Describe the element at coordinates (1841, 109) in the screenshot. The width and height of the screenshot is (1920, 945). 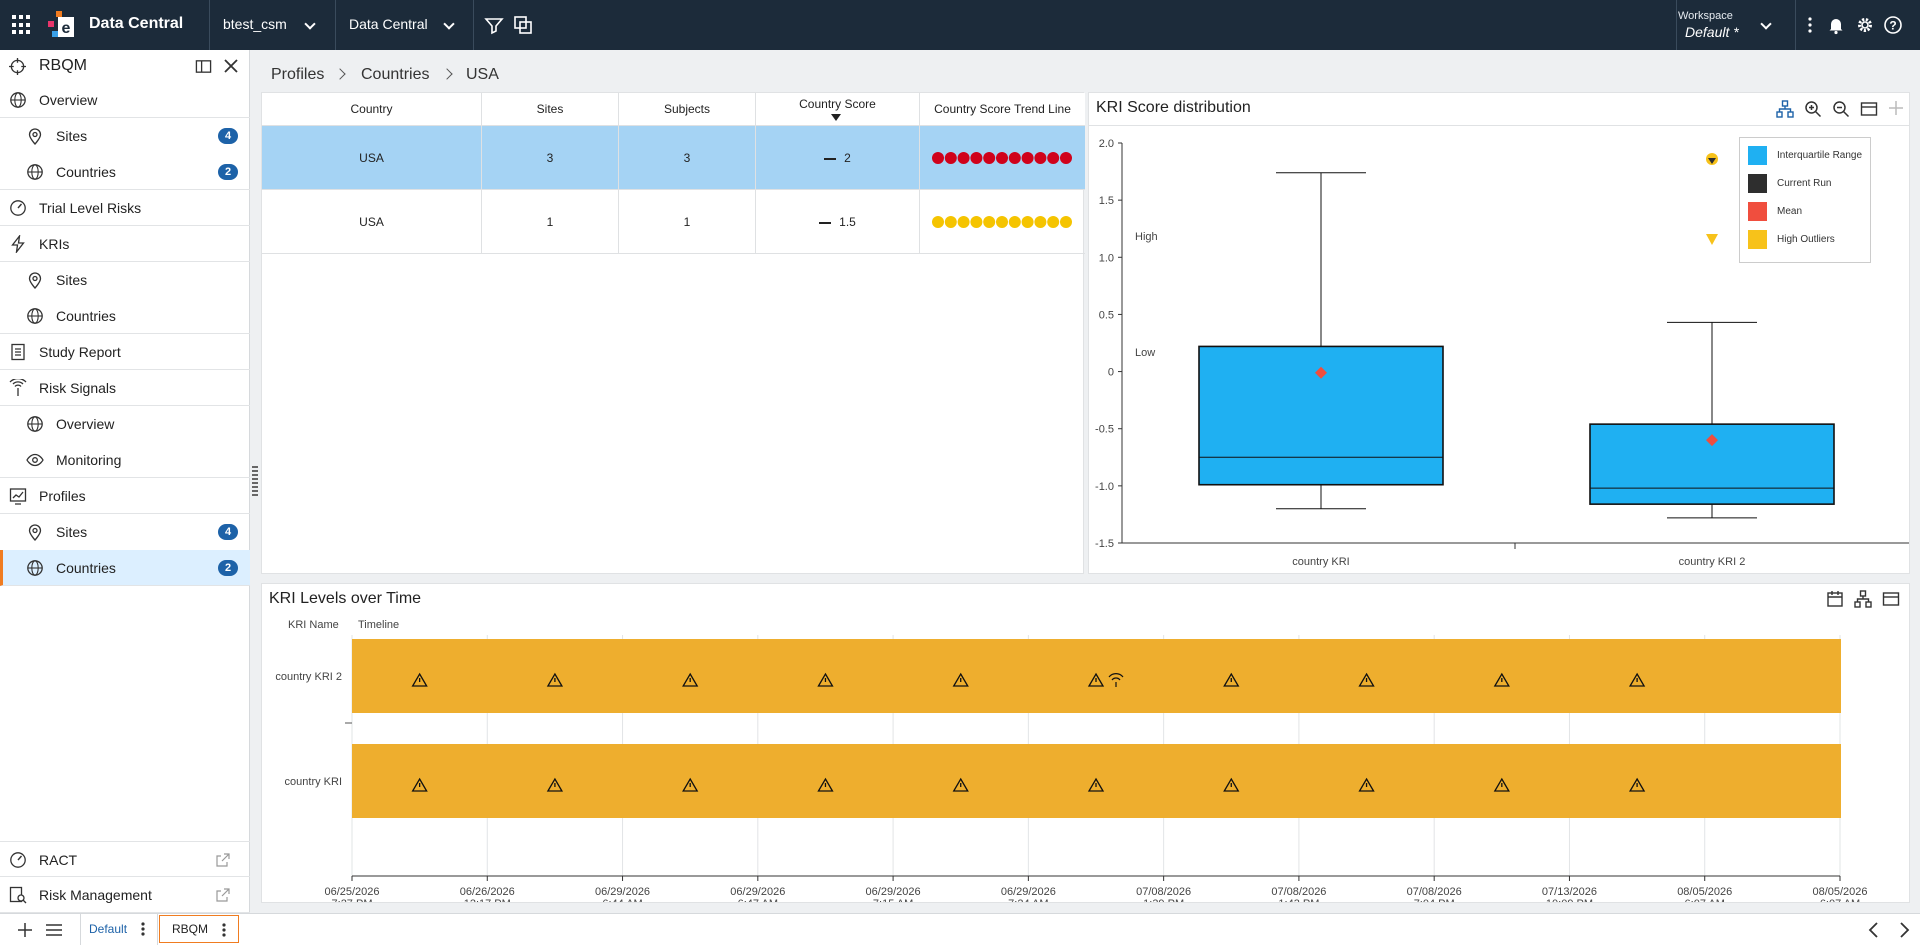
I see `zoom-out-icon` at that location.